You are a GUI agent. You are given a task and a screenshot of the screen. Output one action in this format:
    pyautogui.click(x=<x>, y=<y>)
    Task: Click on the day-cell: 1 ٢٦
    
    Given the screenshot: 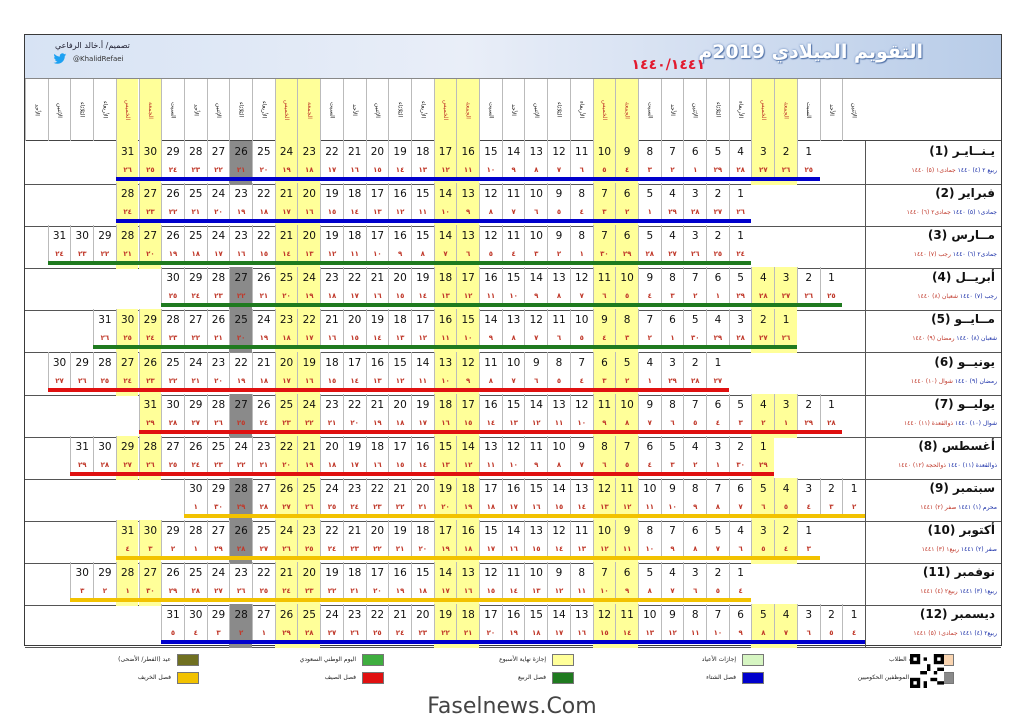 What is the action you would take?
    pyautogui.click(x=740, y=205)
    